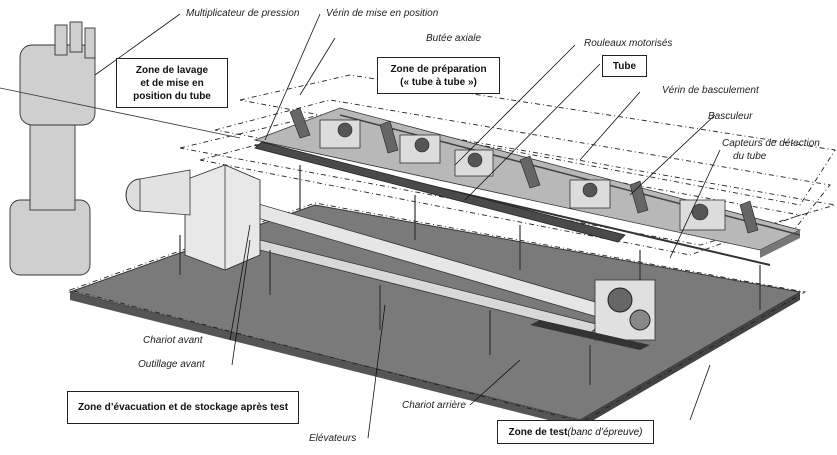  I want to click on label-verin-basc: Vérin de basculement, so click(710, 90).